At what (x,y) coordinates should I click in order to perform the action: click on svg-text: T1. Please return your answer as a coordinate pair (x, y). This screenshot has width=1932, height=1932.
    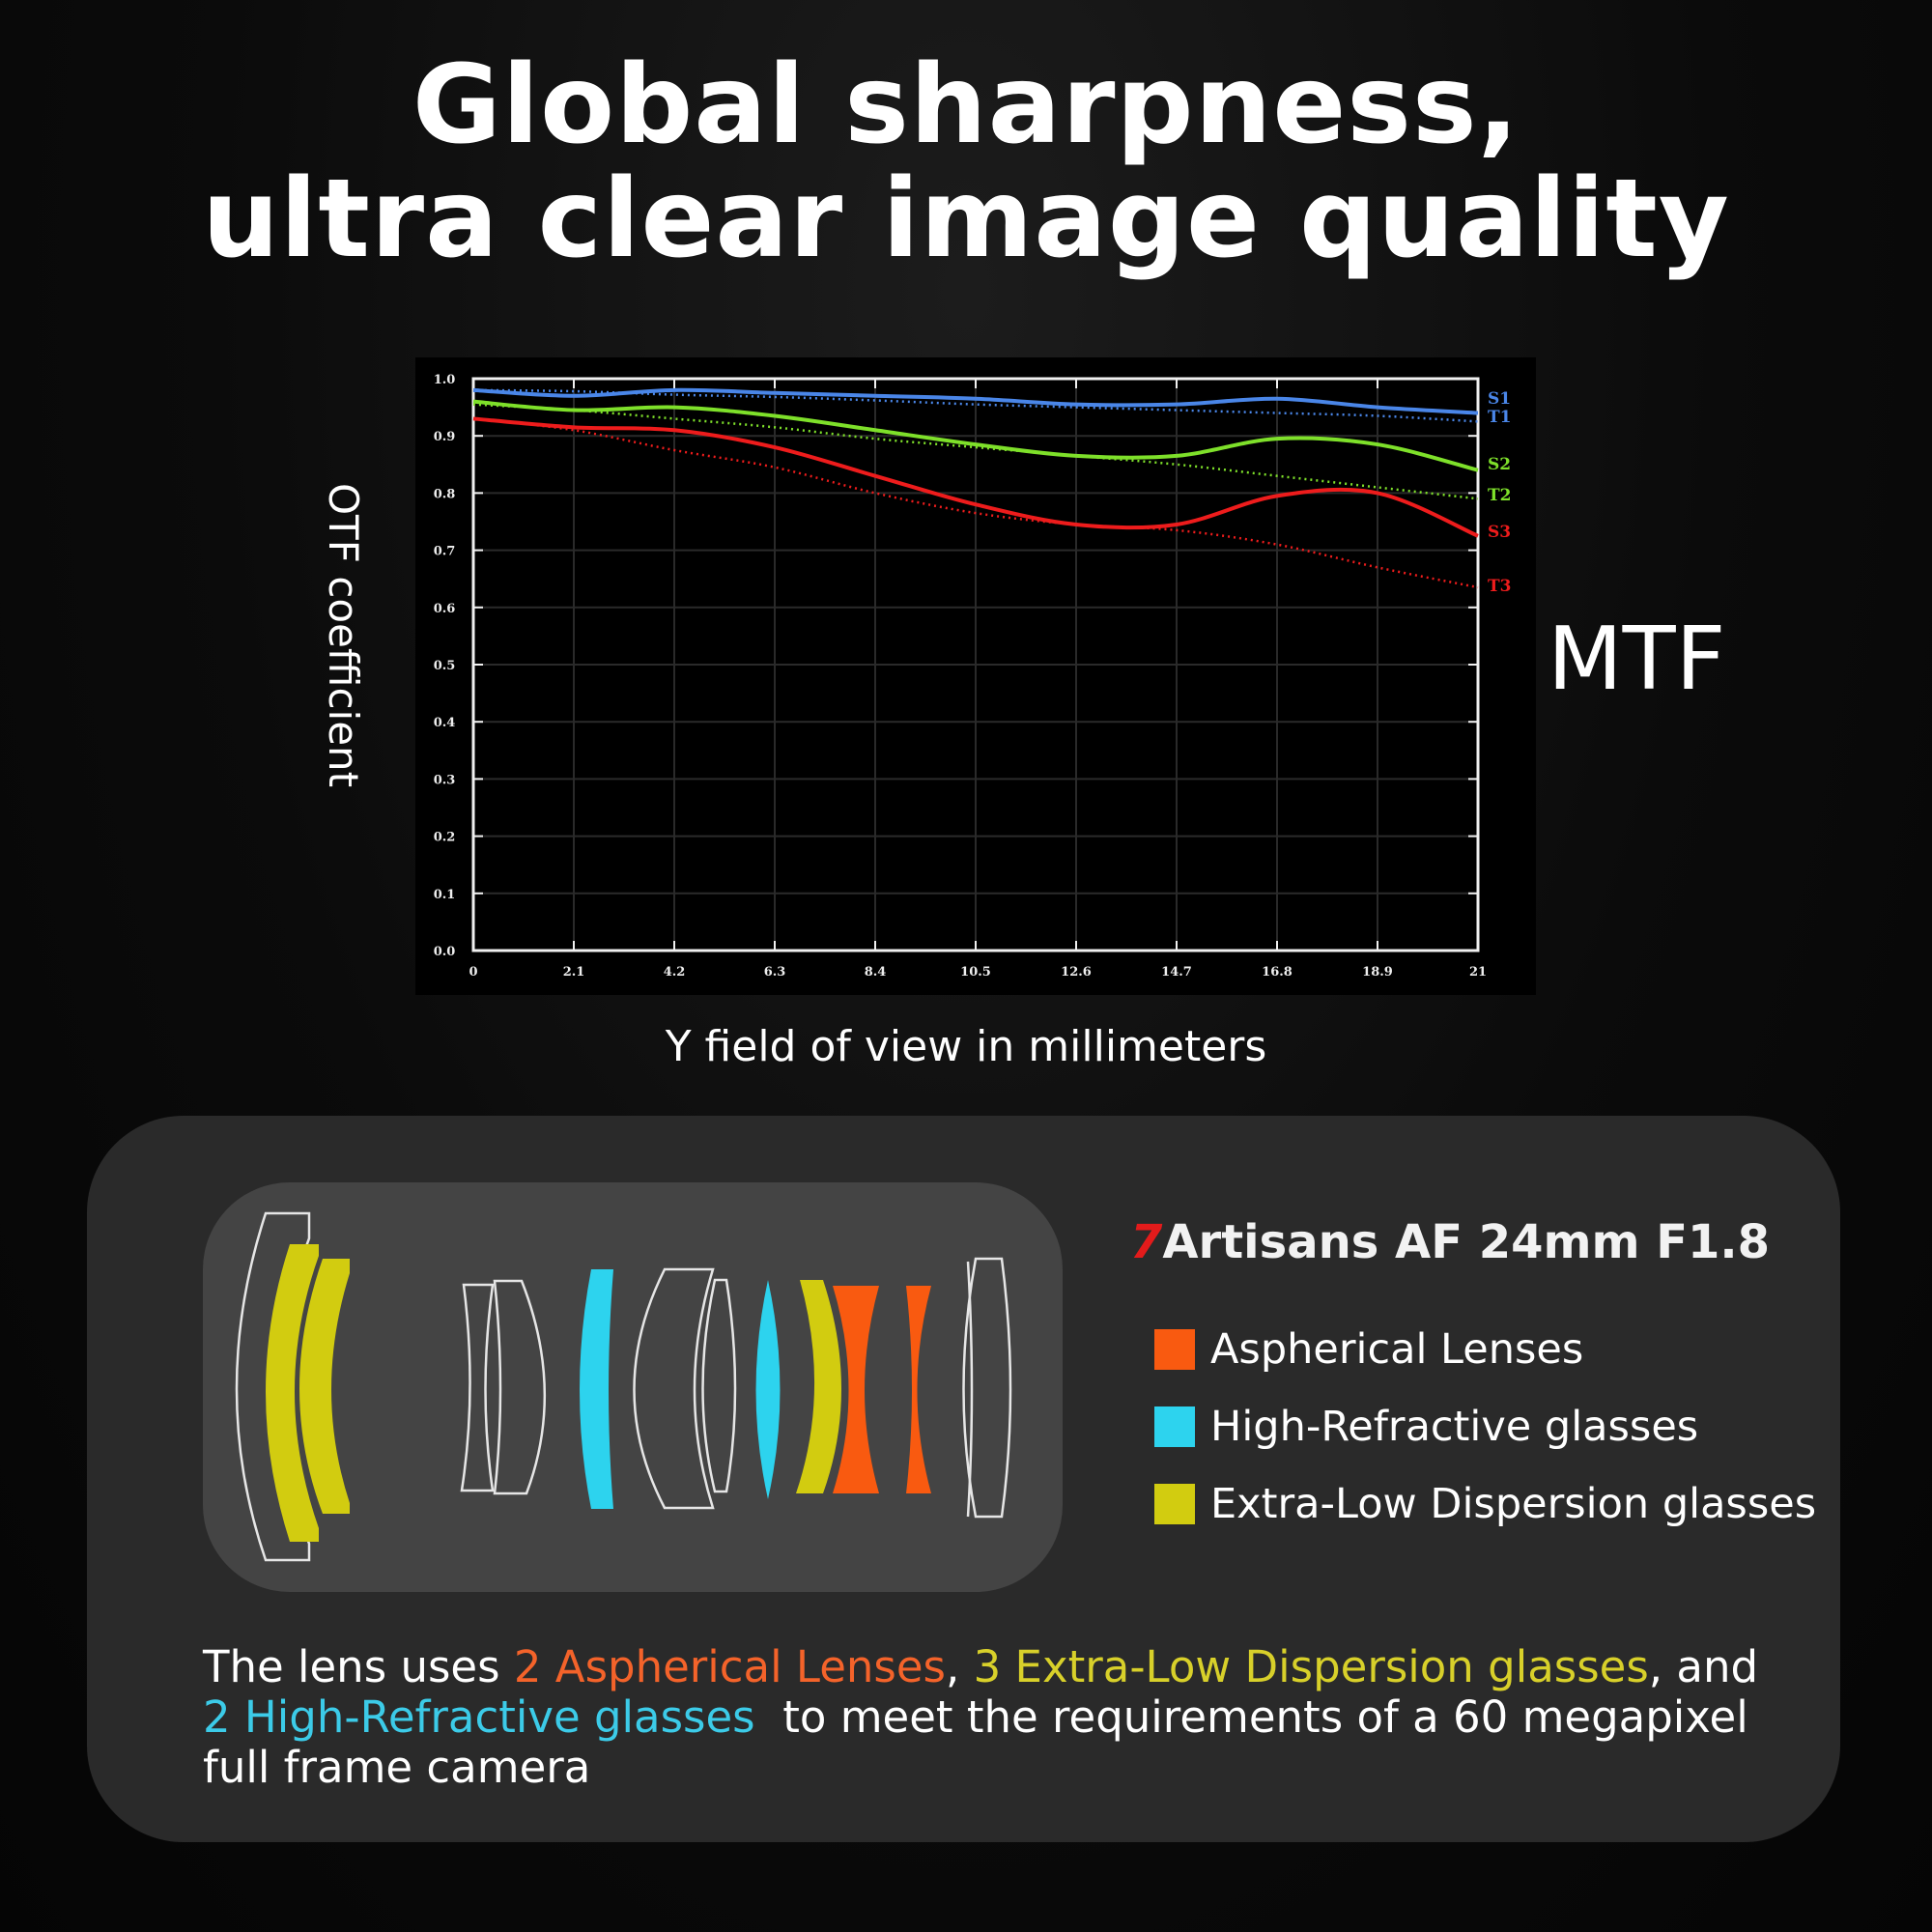
    Looking at the image, I should click on (1499, 417).